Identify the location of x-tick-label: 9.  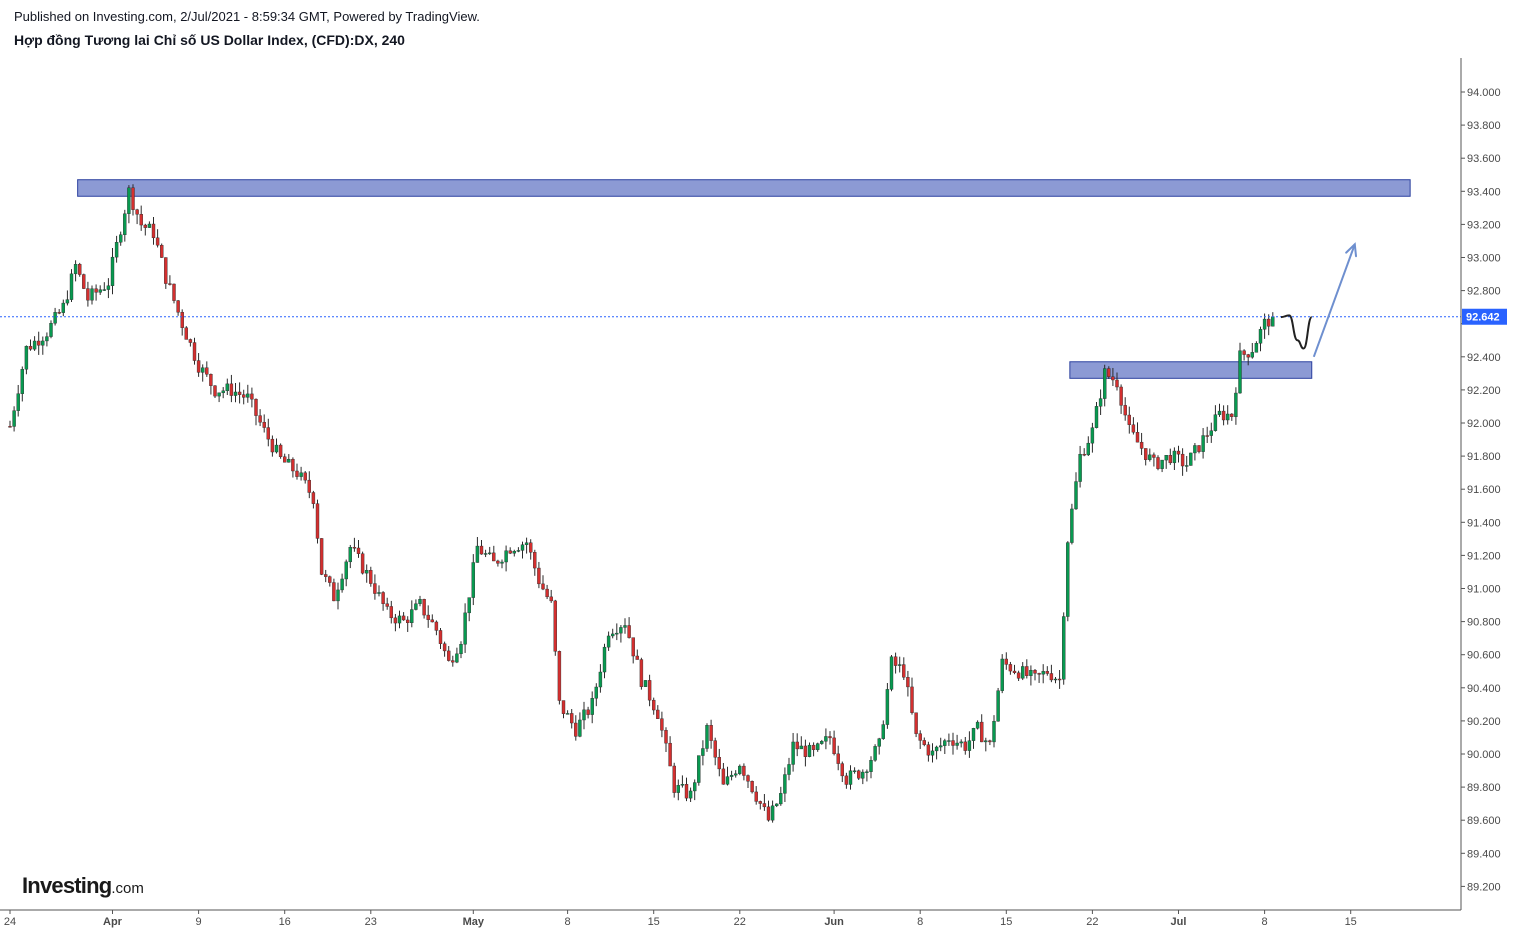
(199, 922).